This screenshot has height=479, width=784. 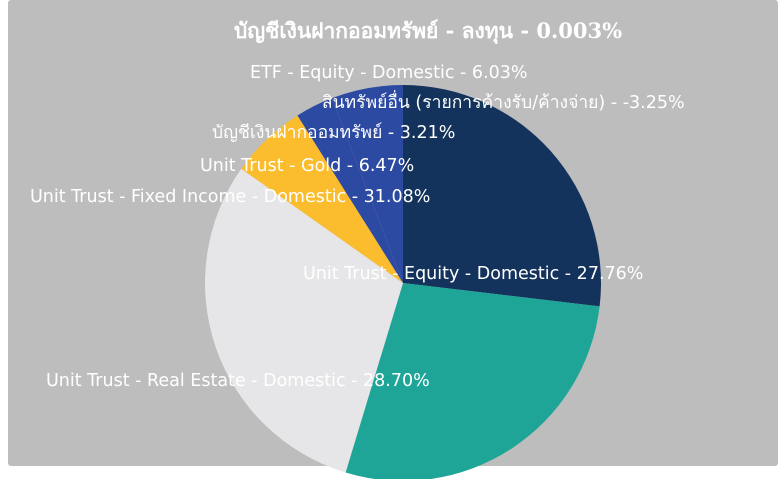 I want to click on slice-label-5: ETF - Equity - Domestic - 6.03%, so click(x=389, y=73).